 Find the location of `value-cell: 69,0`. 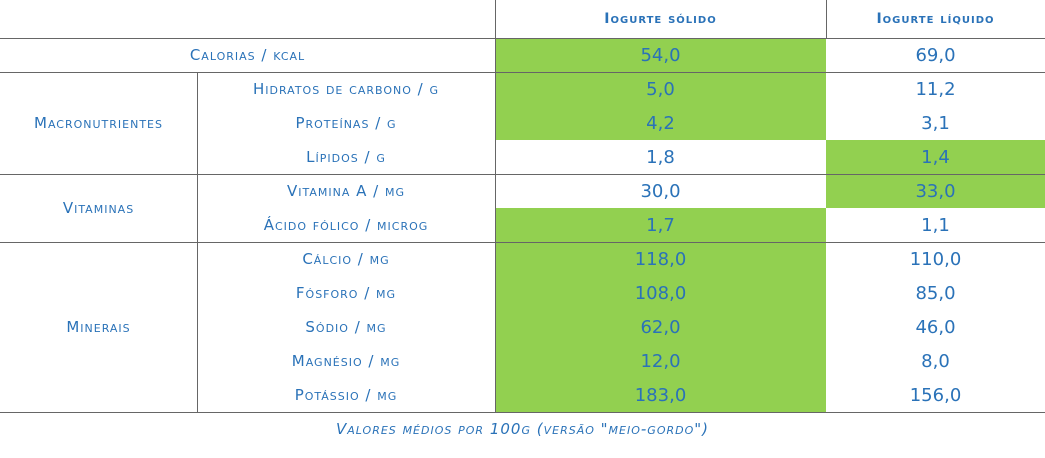

value-cell: 69,0 is located at coordinates (935, 55).